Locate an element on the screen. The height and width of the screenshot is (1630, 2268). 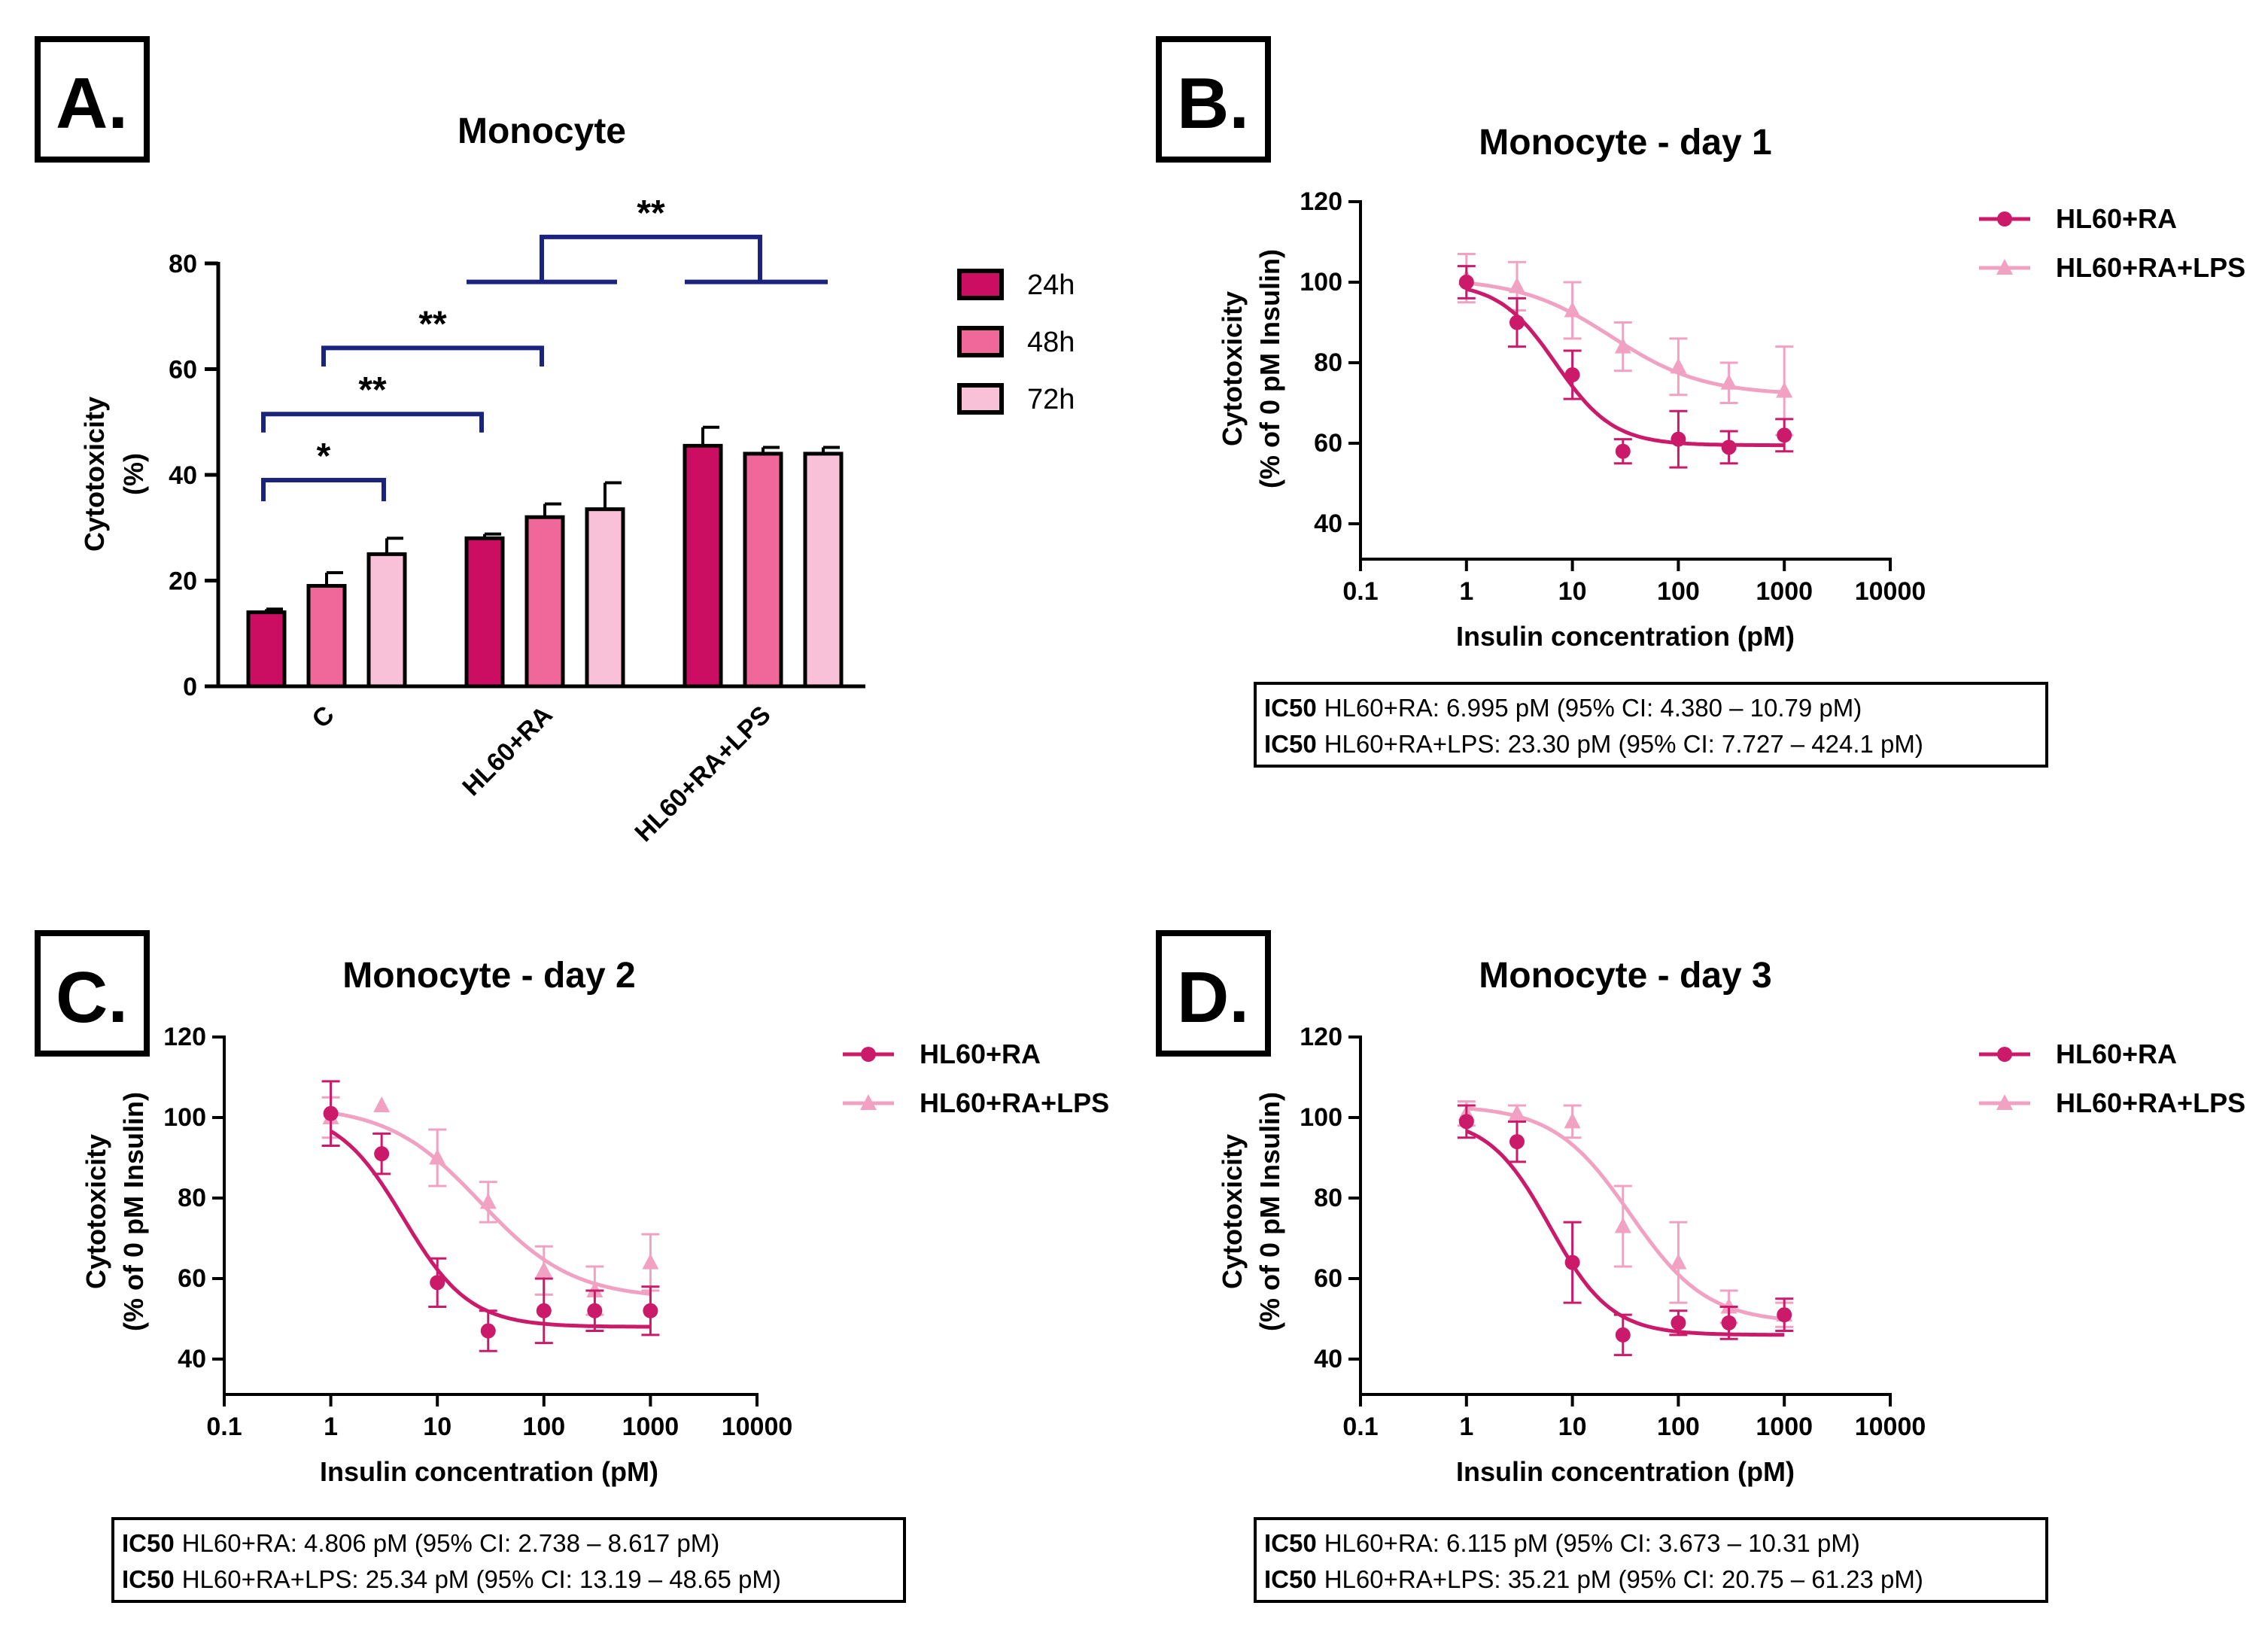
a-significance-star: * is located at coordinates (324, 456).